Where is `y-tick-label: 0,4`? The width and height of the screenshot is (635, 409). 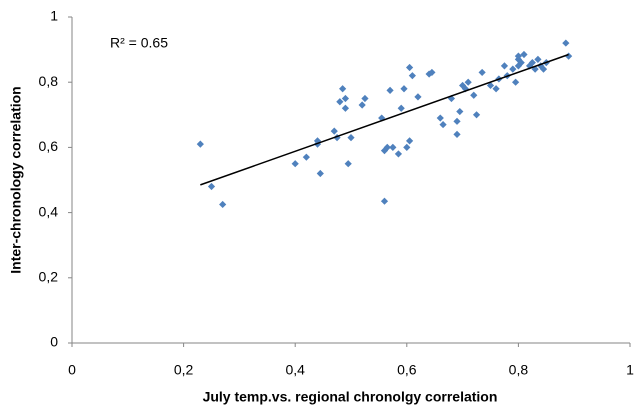
y-tick-label: 0,4 is located at coordinates (49, 211).